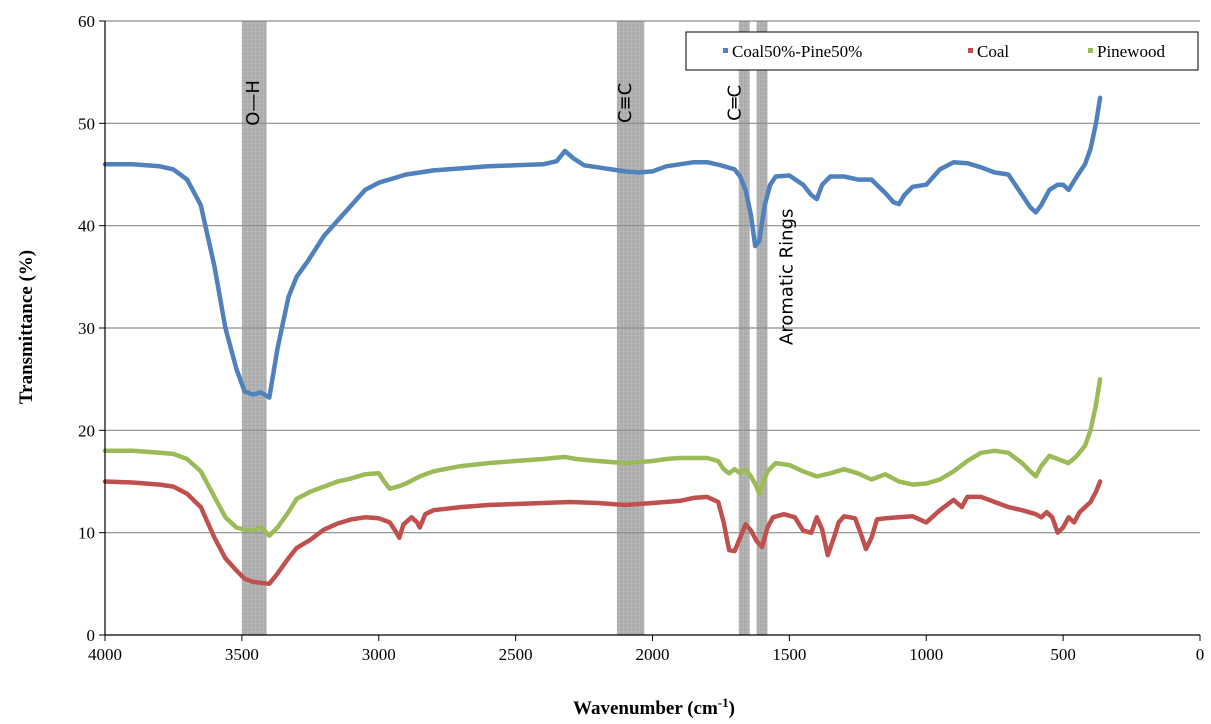 The image size is (1211, 724). Describe the element at coordinates (1090, 50) in the screenshot. I see `legend-marker-pinewood` at that location.